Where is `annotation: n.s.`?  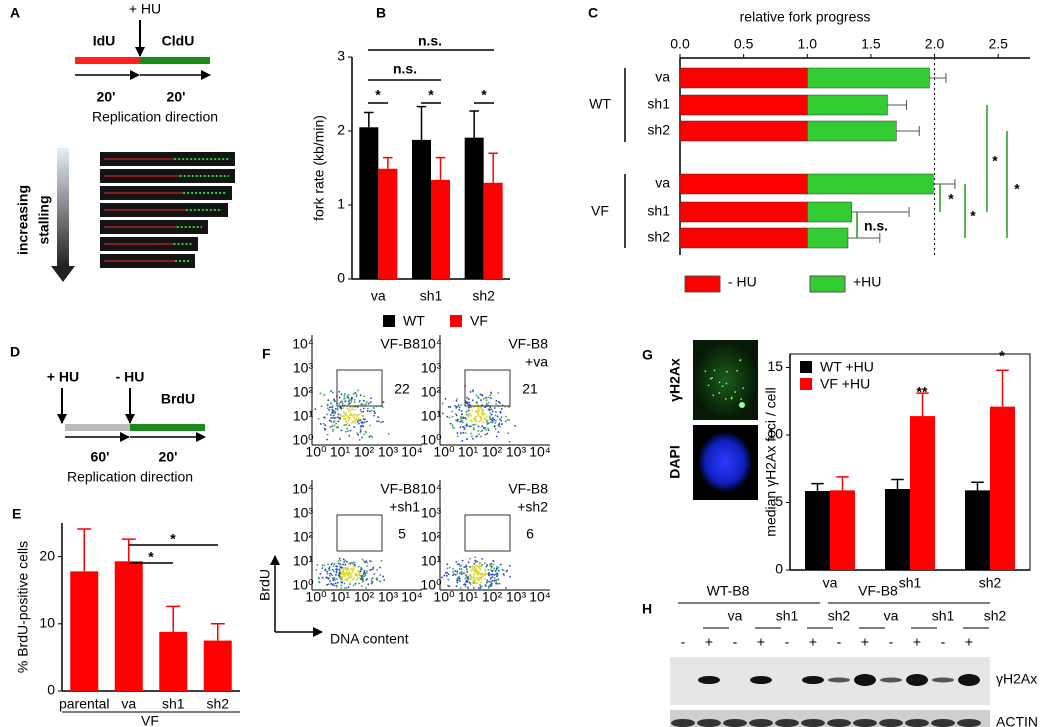 annotation: n.s. is located at coordinates (876, 226).